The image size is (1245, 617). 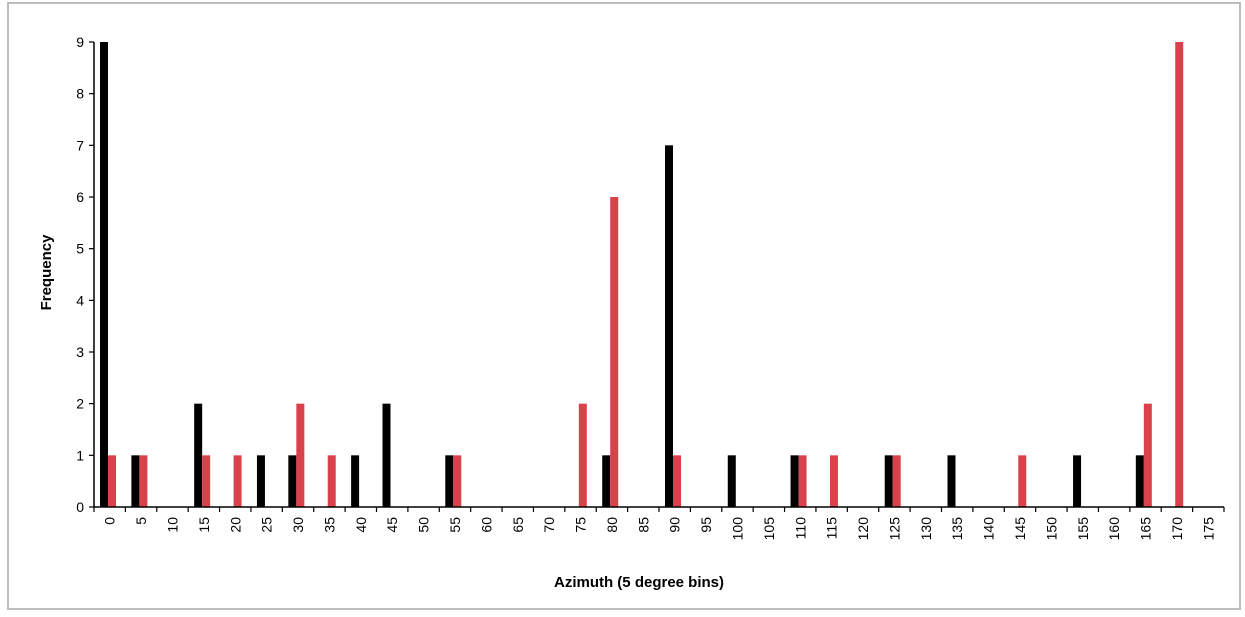 What do you see at coordinates (110, 521) in the screenshot?
I see `x-tick-label-0: 0` at bounding box center [110, 521].